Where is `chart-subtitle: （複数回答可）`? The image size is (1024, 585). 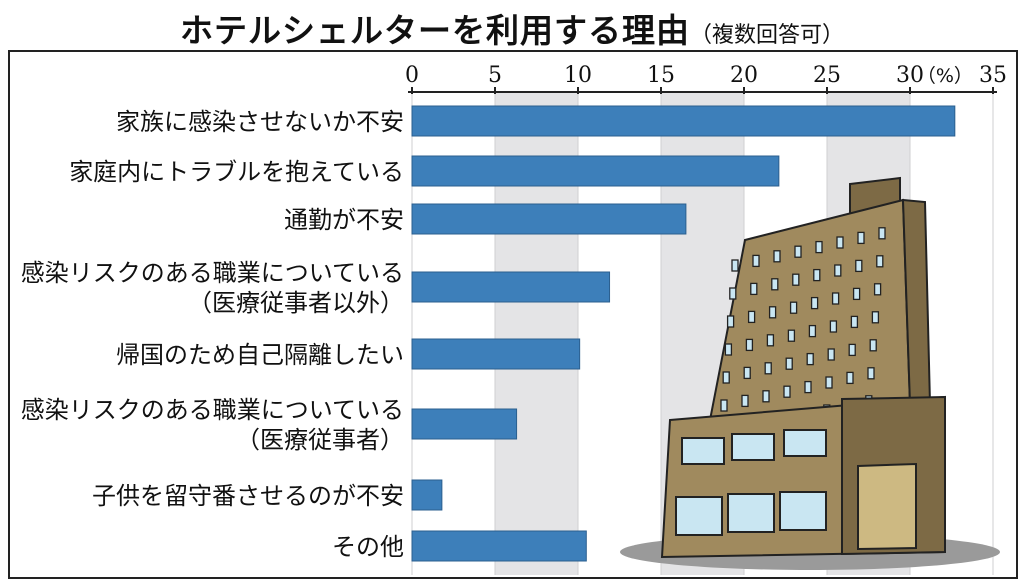
chart-subtitle: （複数回答可） is located at coordinates (766, 35).